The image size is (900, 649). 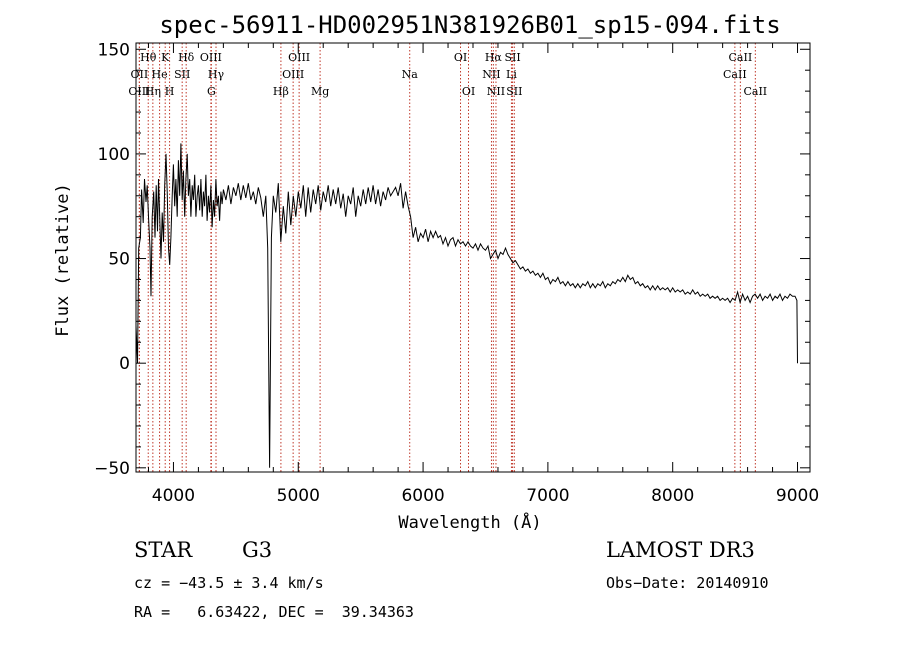 What do you see at coordinates (274, 612) in the screenshot?
I see `coordinates: RA = 6.63422, DEC = 39.34363` at bounding box center [274, 612].